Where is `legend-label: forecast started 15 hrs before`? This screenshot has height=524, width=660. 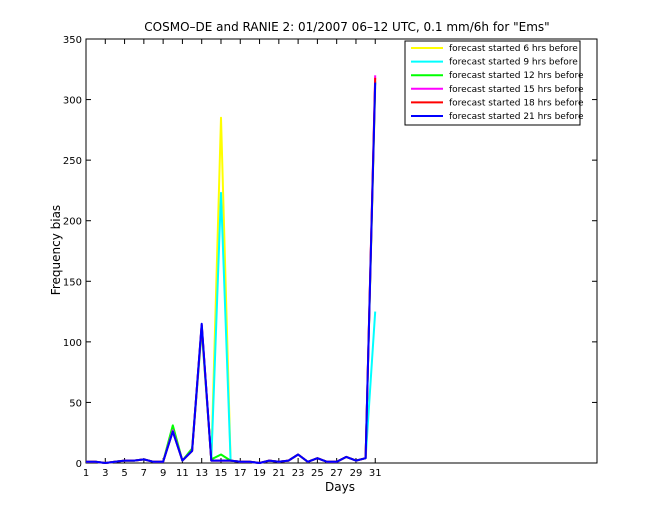 legend-label: forecast started 15 hrs before is located at coordinates (516, 90).